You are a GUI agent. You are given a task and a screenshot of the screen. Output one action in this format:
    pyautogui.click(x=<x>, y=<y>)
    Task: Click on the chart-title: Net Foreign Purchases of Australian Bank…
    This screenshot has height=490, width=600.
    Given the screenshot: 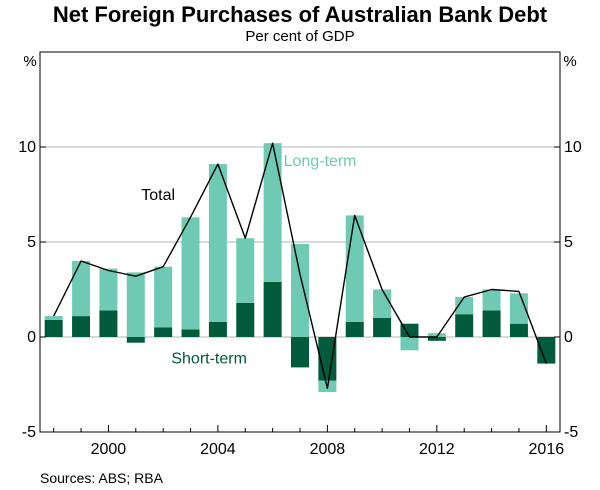 What is the action you would take?
    pyautogui.click(x=300, y=14)
    